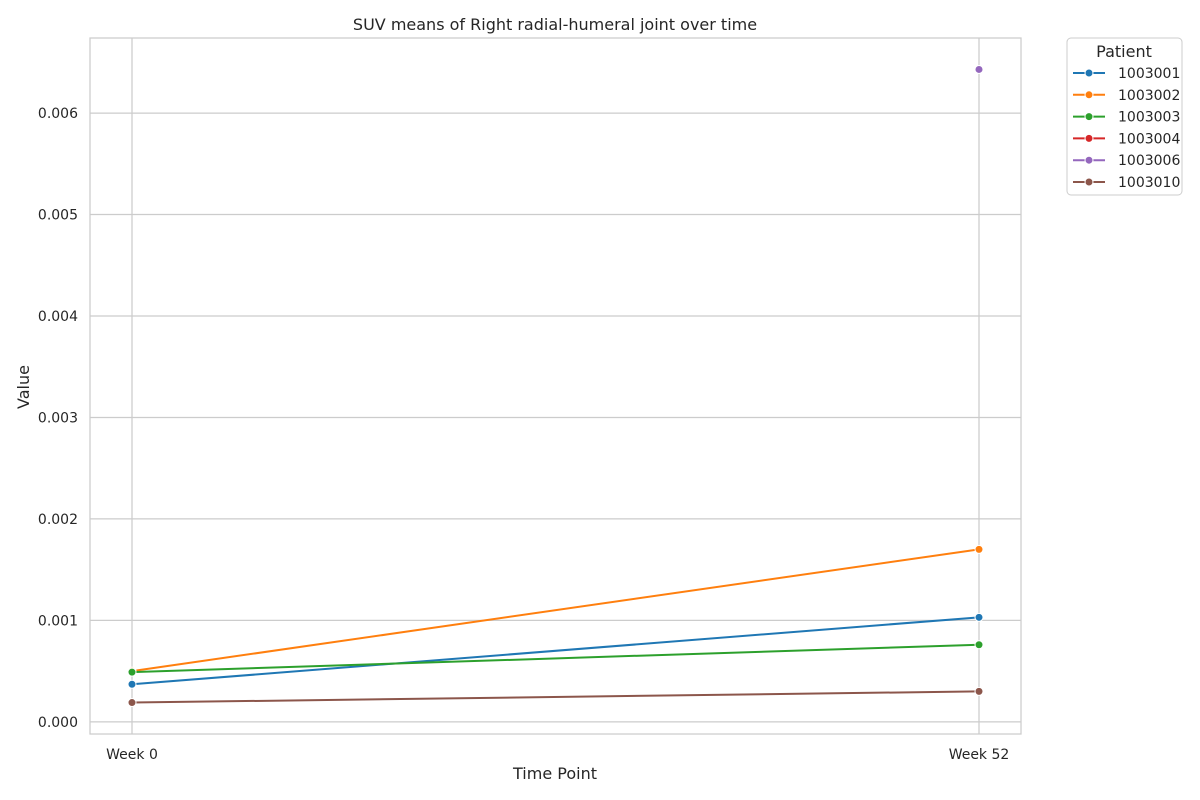  What do you see at coordinates (58, 216) in the screenshot?
I see `y-tick-label: 0.005` at bounding box center [58, 216].